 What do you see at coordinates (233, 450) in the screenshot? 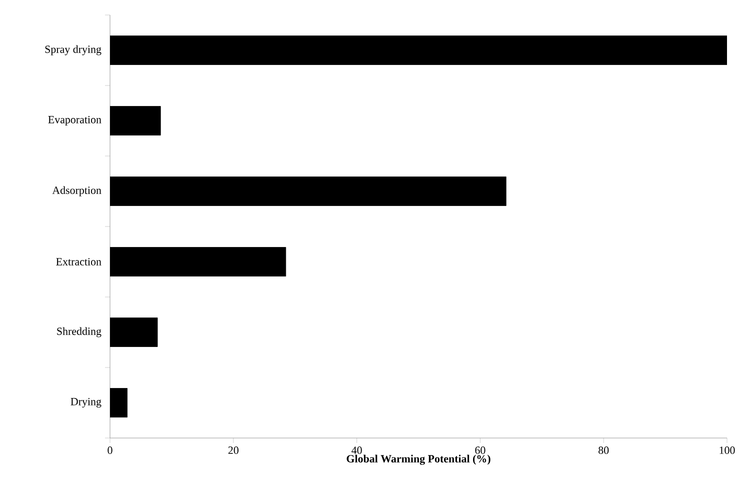
I see `x-tick-label: 20` at bounding box center [233, 450].